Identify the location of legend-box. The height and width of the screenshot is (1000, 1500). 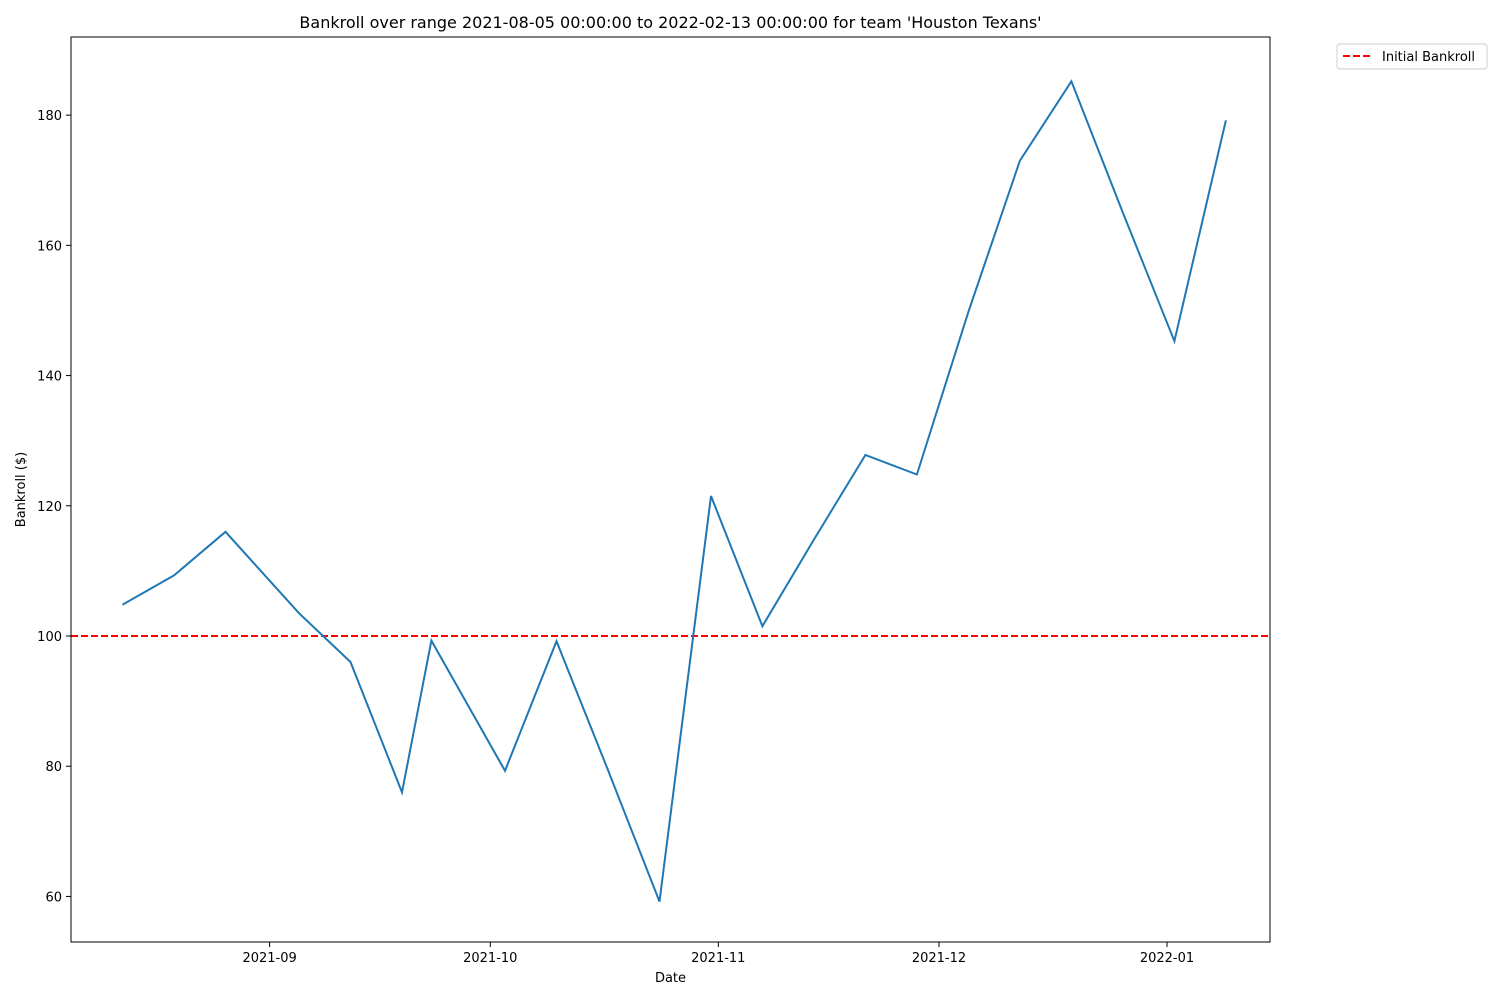
(1412, 56).